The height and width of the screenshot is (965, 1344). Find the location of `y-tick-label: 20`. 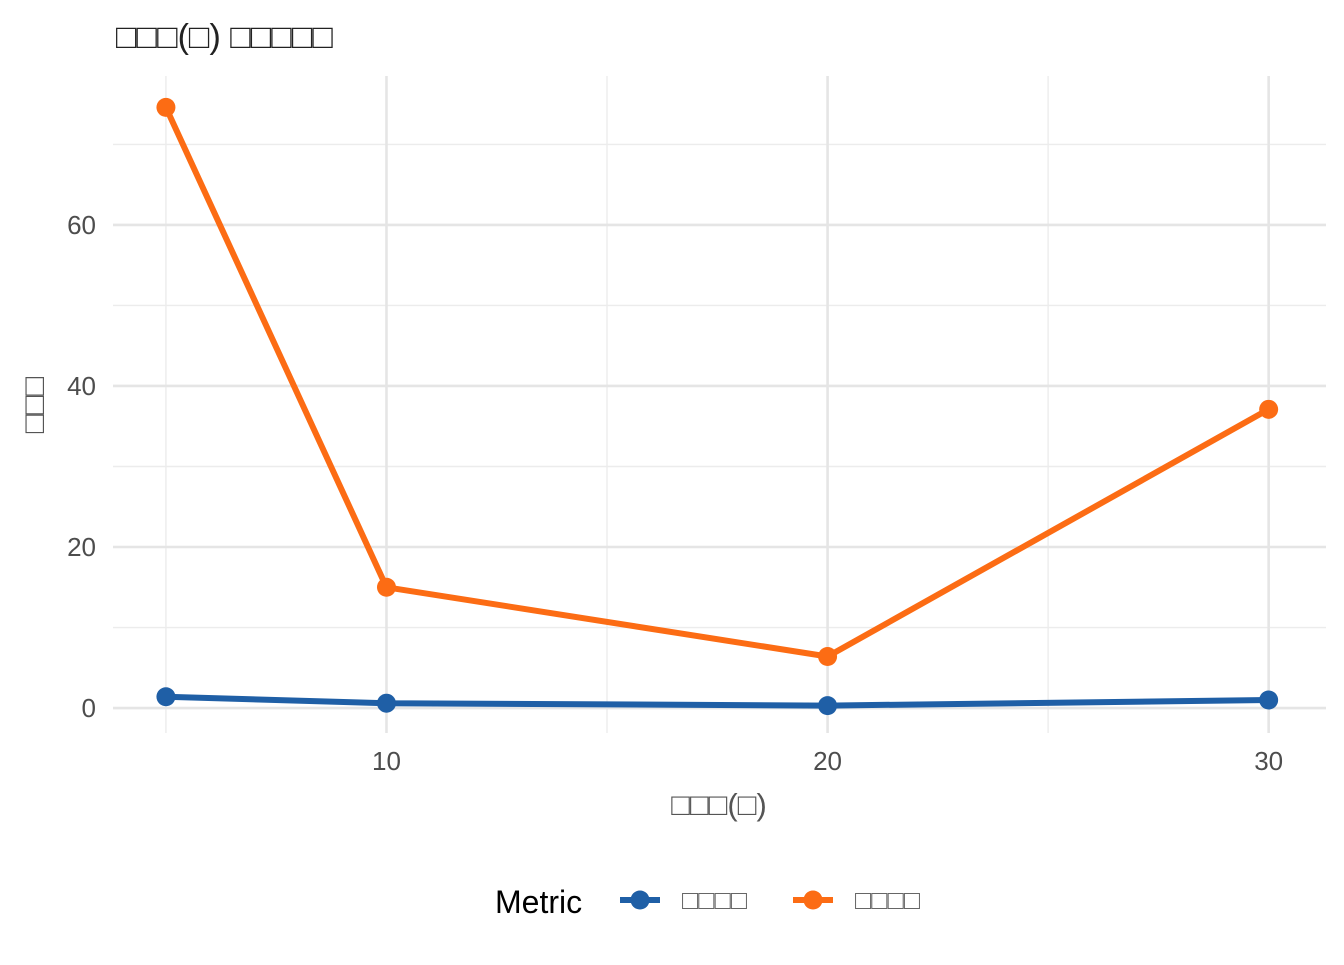

y-tick-label: 20 is located at coordinates (81, 547).